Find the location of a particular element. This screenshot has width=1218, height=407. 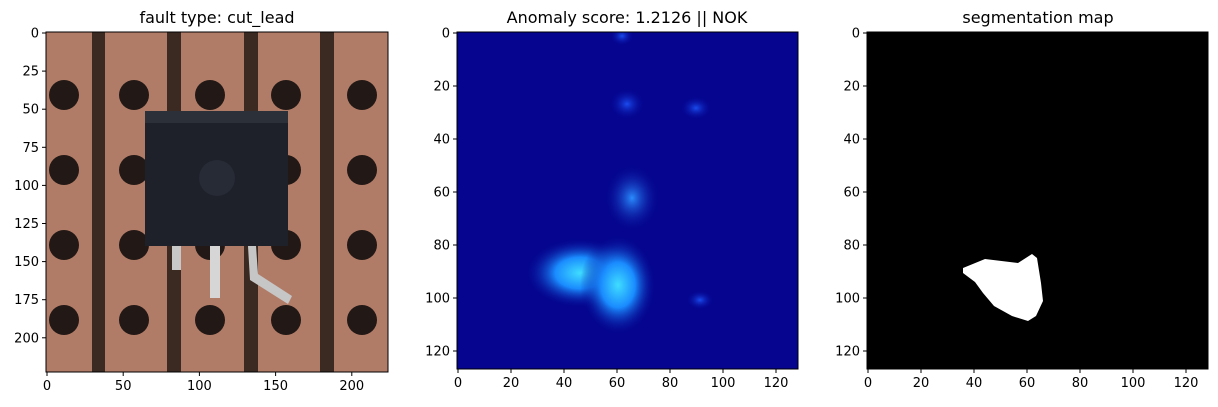

y-tick-label: 50 is located at coordinates (30, 110).